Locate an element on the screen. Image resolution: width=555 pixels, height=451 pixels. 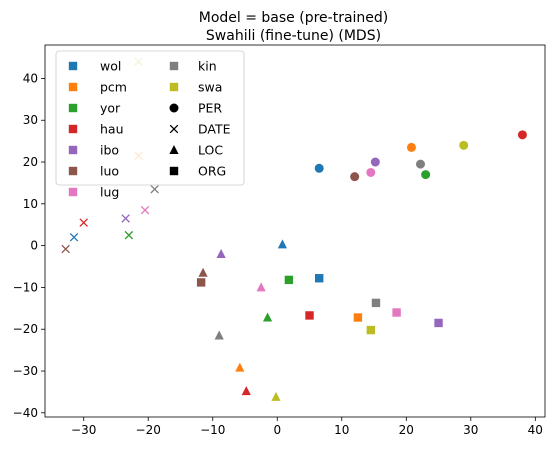
data-point-wol-date is located at coordinates (74, 237).